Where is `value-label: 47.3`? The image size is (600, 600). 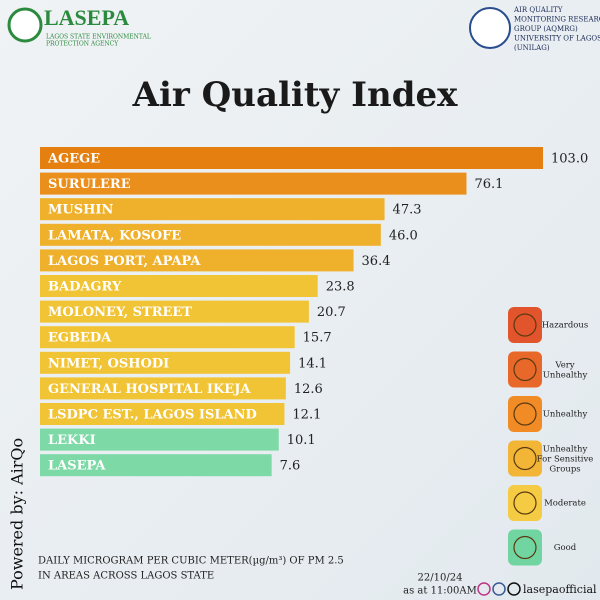
value-label: 47.3 is located at coordinates (407, 210).